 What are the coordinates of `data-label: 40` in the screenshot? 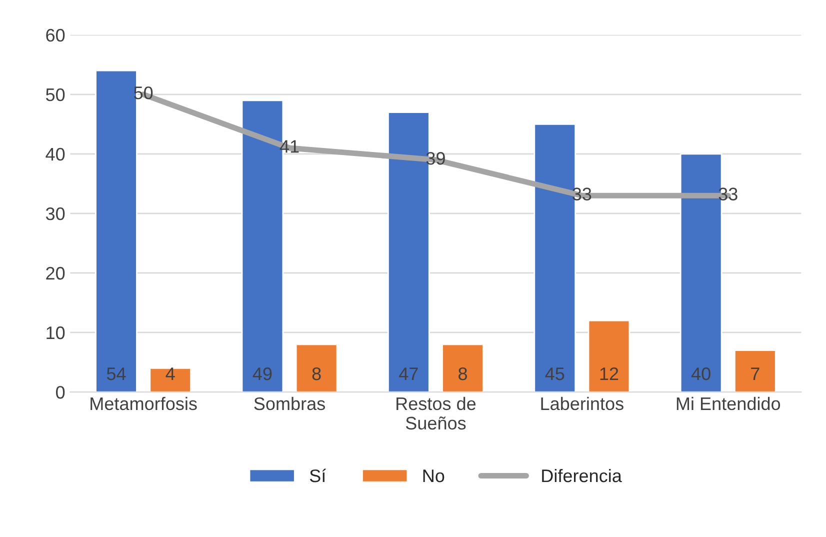 It's located at (700, 373).